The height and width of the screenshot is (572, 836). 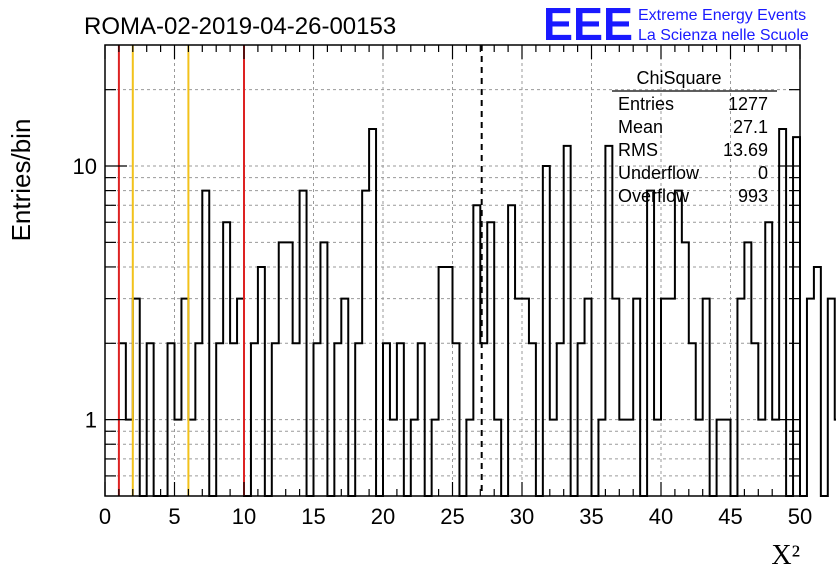 What do you see at coordinates (244, 516) in the screenshot?
I see `x-tick-label-2: 10` at bounding box center [244, 516].